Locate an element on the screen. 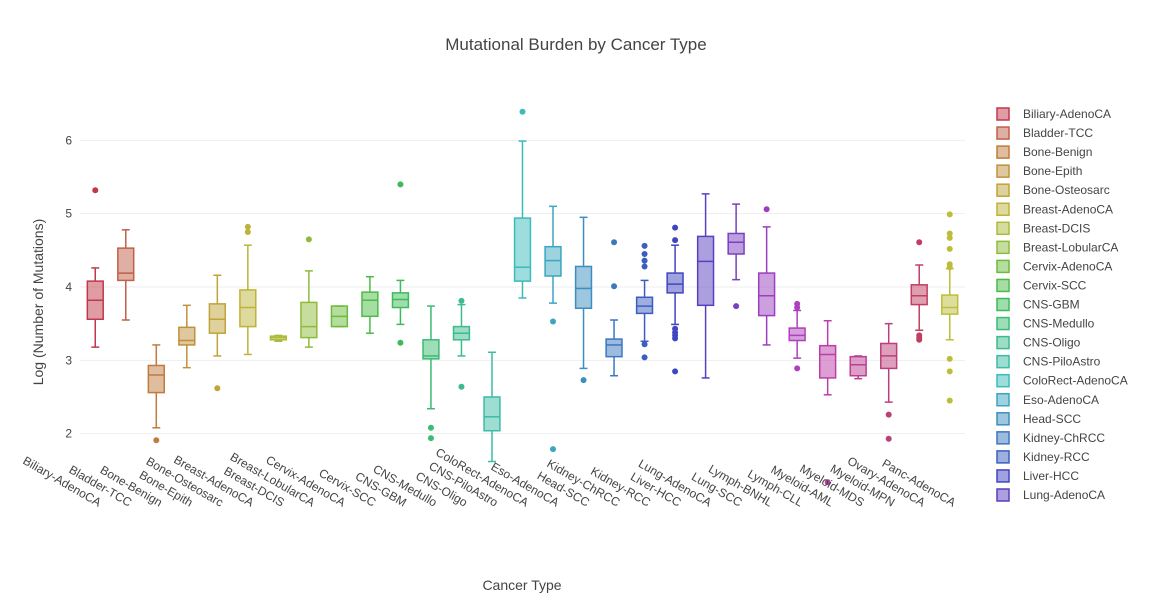 The height and width of the screenshot is (600, 1152). box-liver-hcc is located at coordinates (675, 299).